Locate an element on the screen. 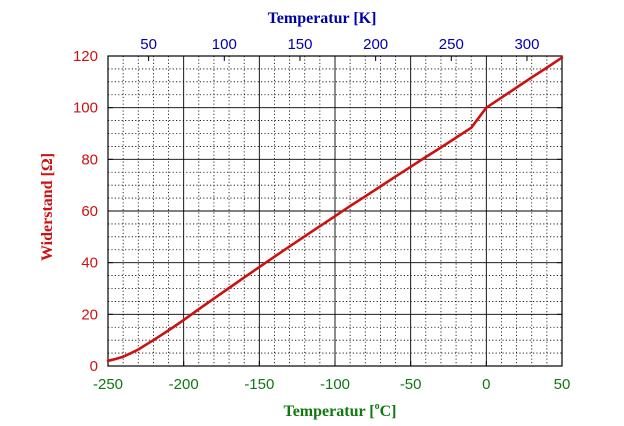 Image resolution: width=624 pixels, height=426 pixels. y-tick-label: 120 is located at coordinates (85, 56).